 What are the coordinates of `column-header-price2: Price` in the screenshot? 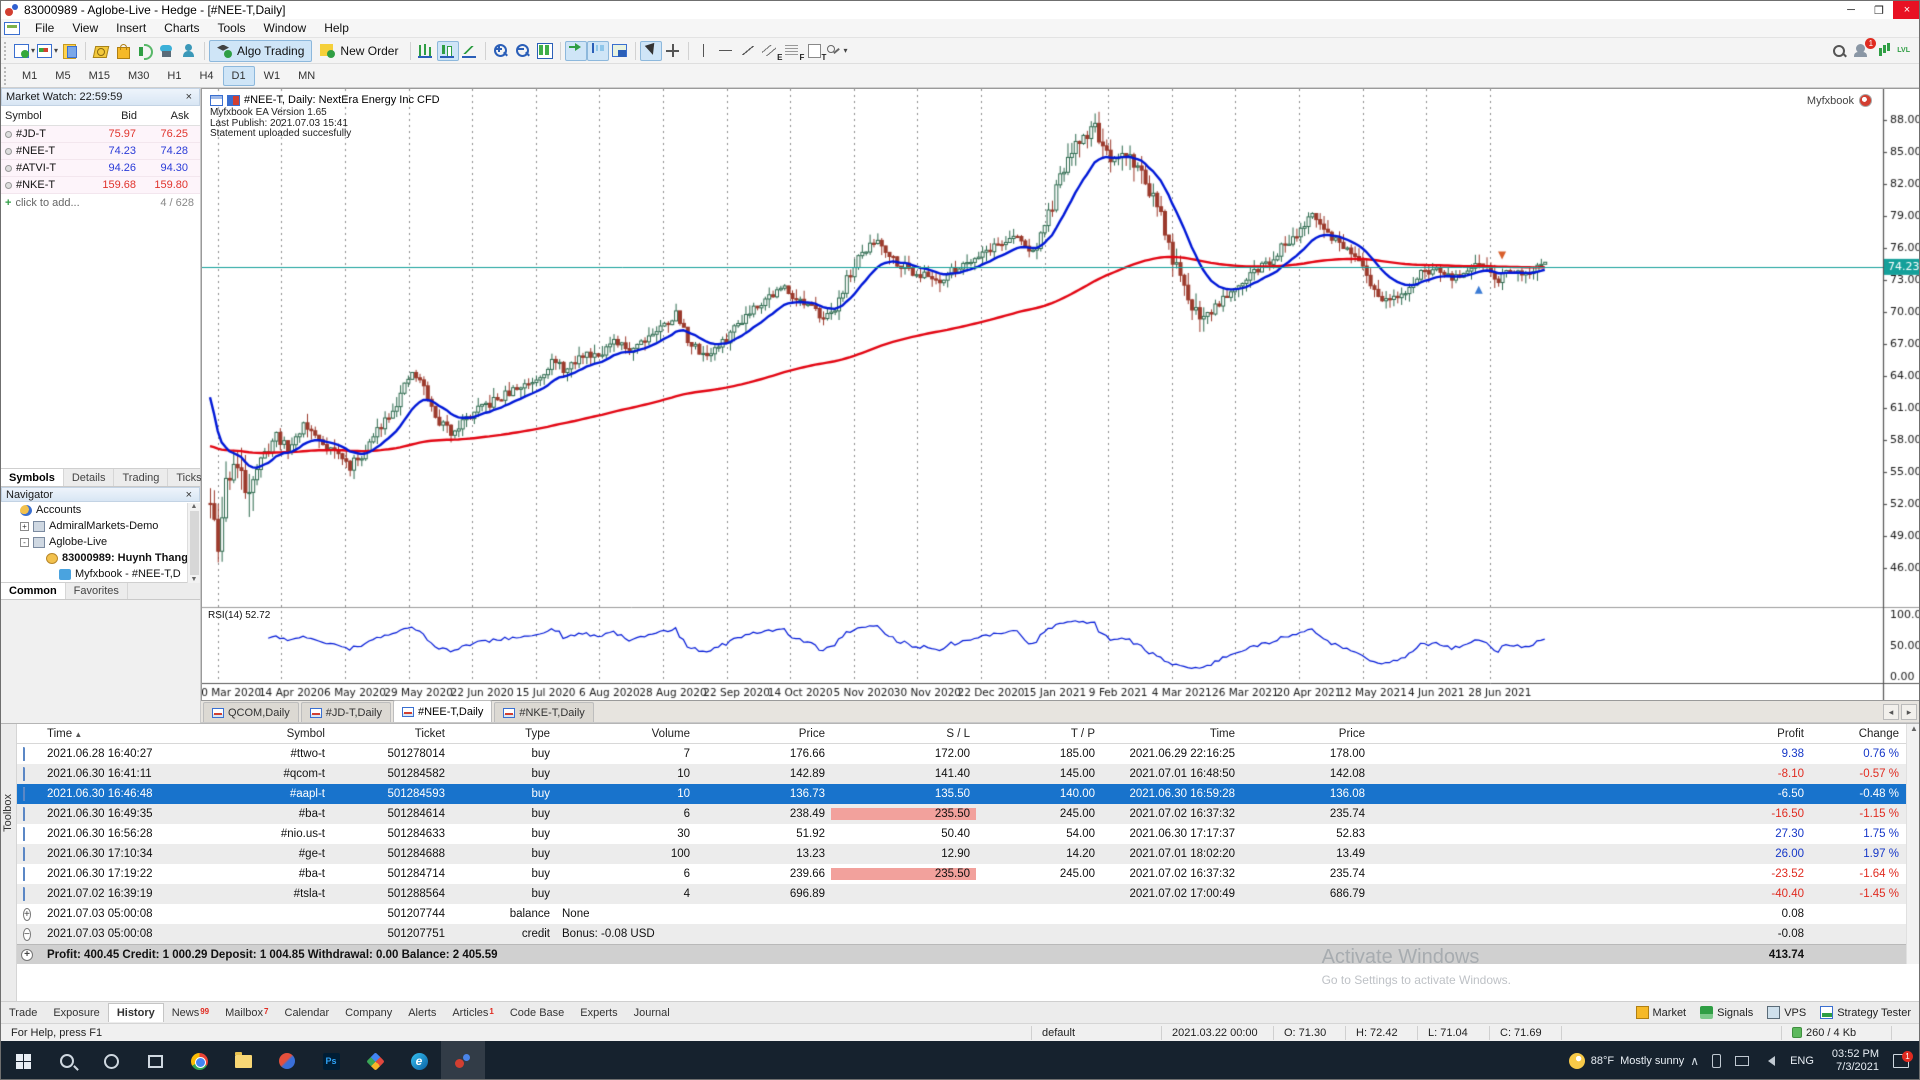 It's located at (1351, 733).